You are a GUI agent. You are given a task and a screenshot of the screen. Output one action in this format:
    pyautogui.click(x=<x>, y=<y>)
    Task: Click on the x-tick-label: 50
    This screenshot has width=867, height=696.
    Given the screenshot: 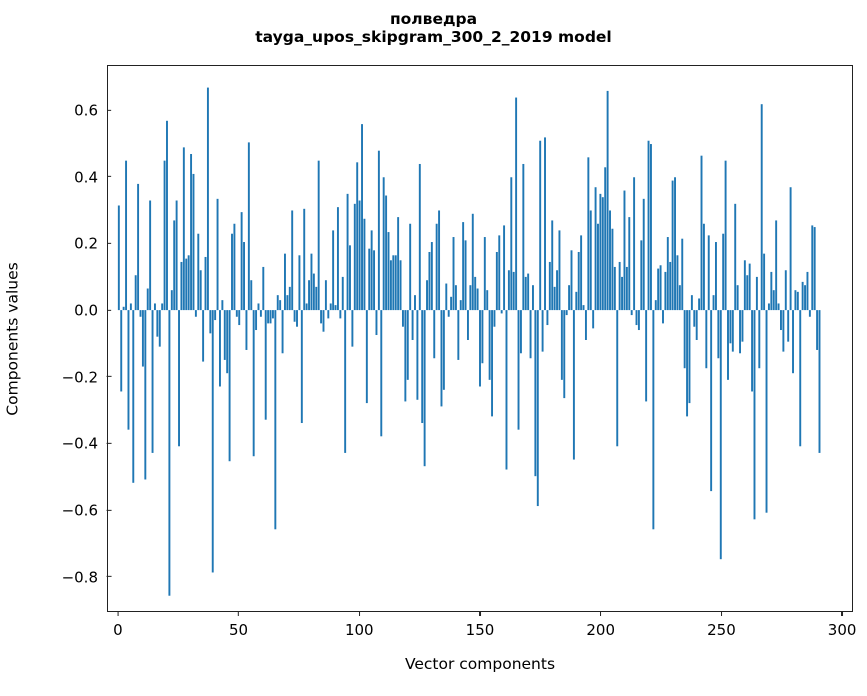 What is the action you would take?
    pyautogui.click(x=239, y=630)
    